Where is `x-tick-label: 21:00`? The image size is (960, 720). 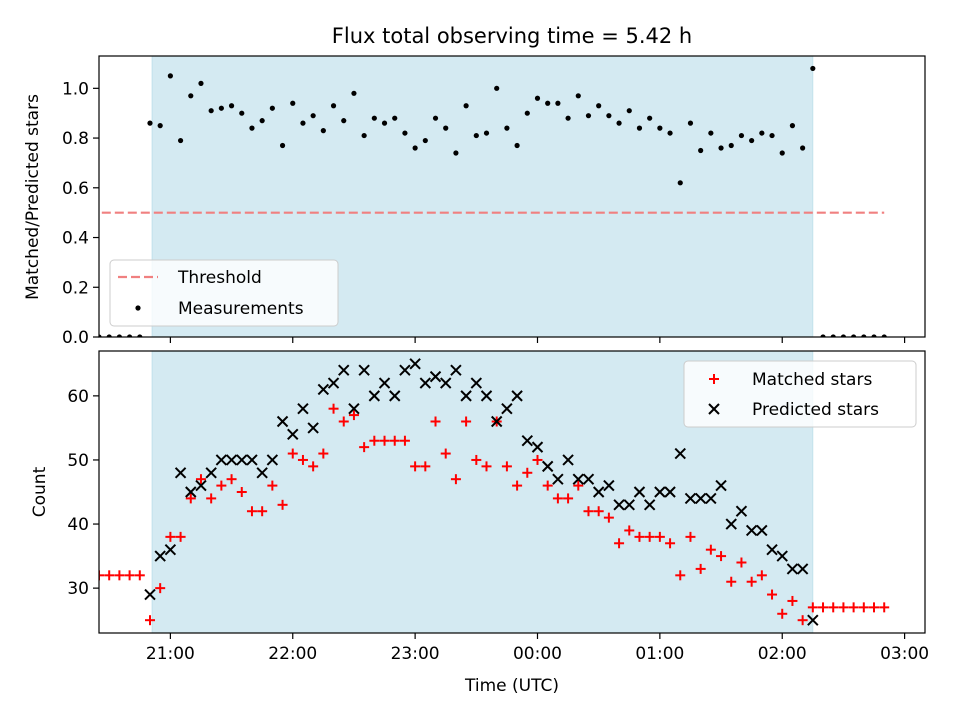 x-tick-label: 21:00 is located at coordinates (170, 654).